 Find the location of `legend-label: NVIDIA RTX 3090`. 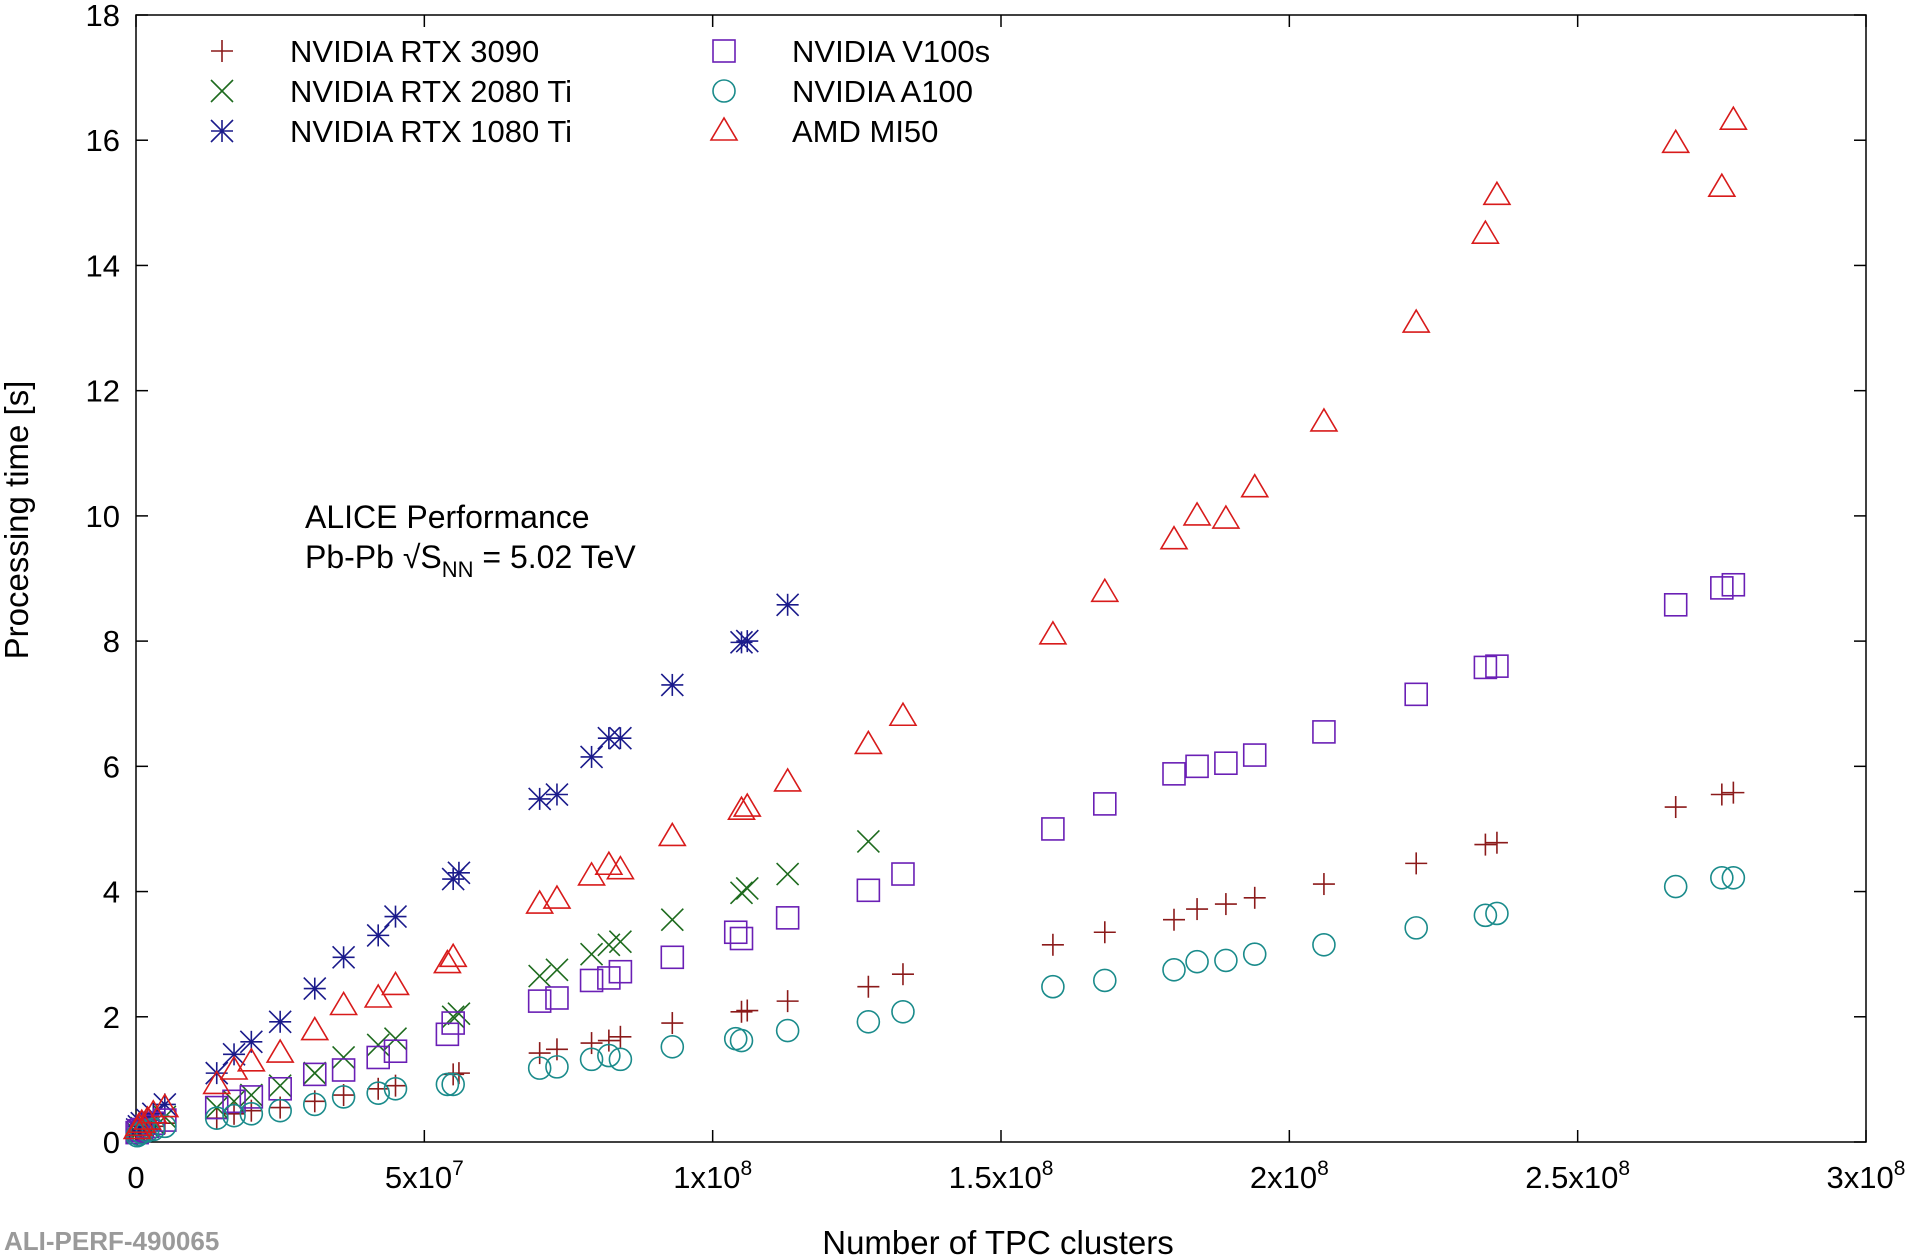

legend-label: NVIDIA RTX 3090 is located at coordinates (414, 51).